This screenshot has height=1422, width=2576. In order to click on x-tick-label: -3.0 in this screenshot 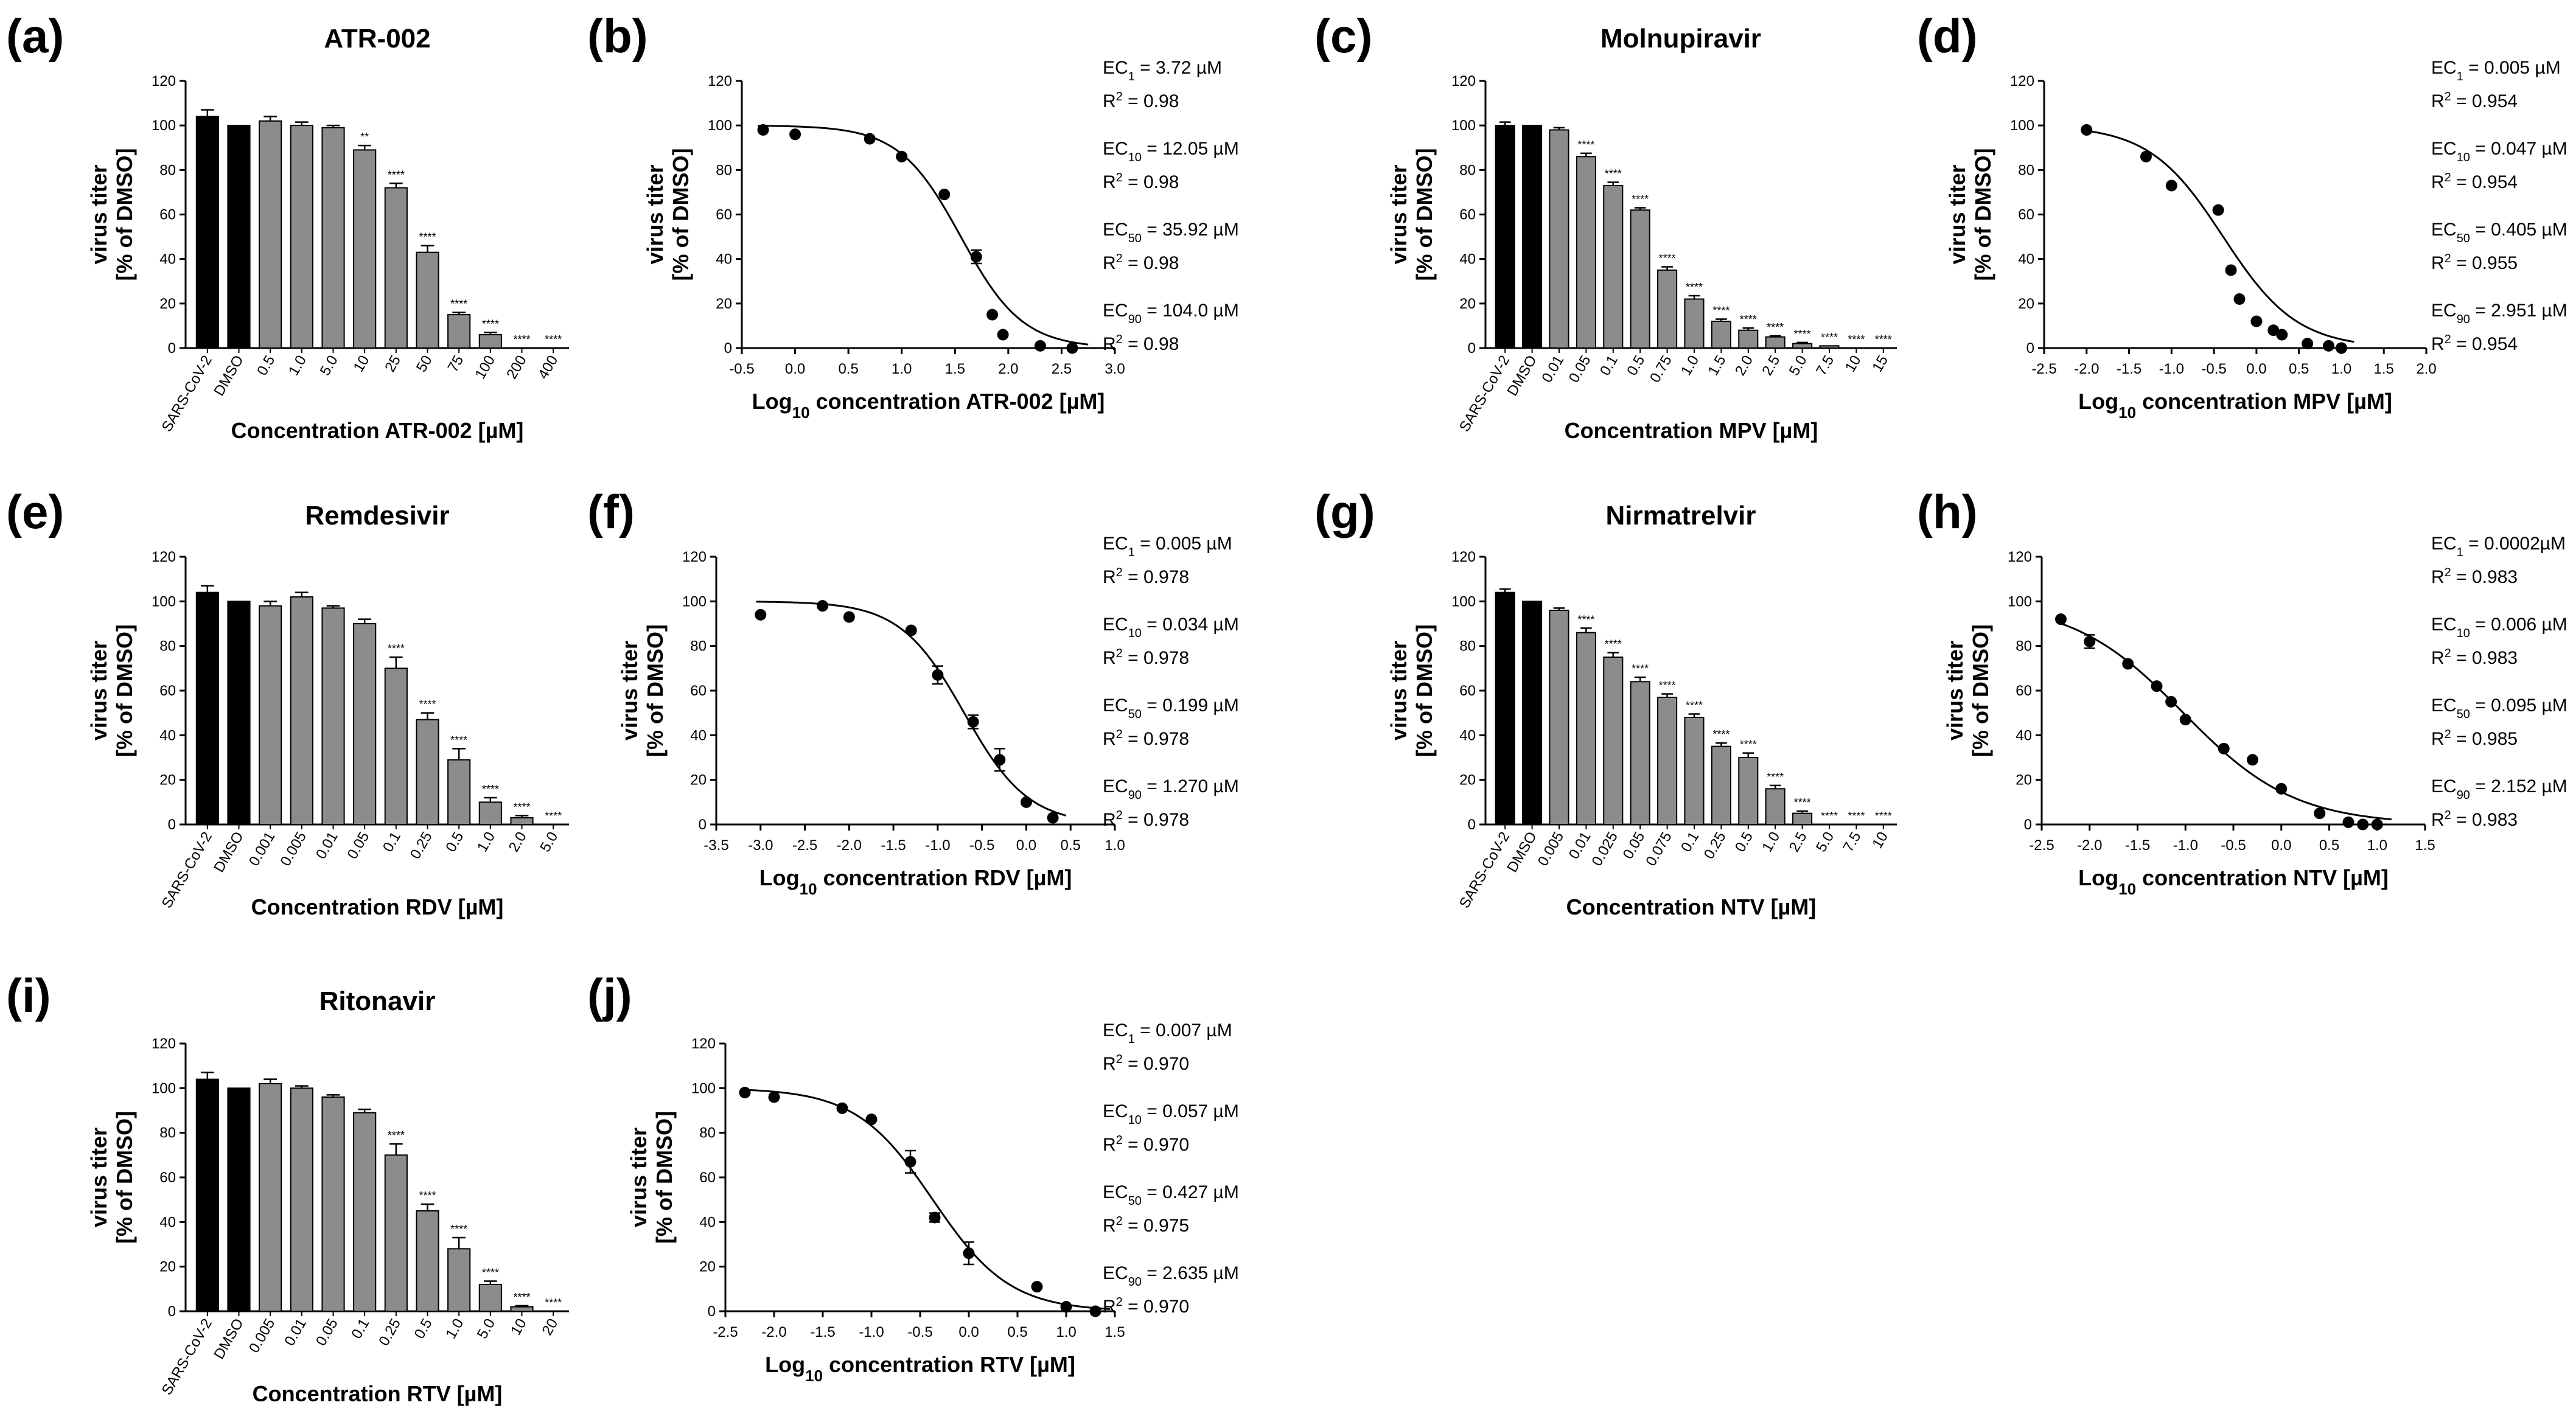, I will do `click(760, 845)`.